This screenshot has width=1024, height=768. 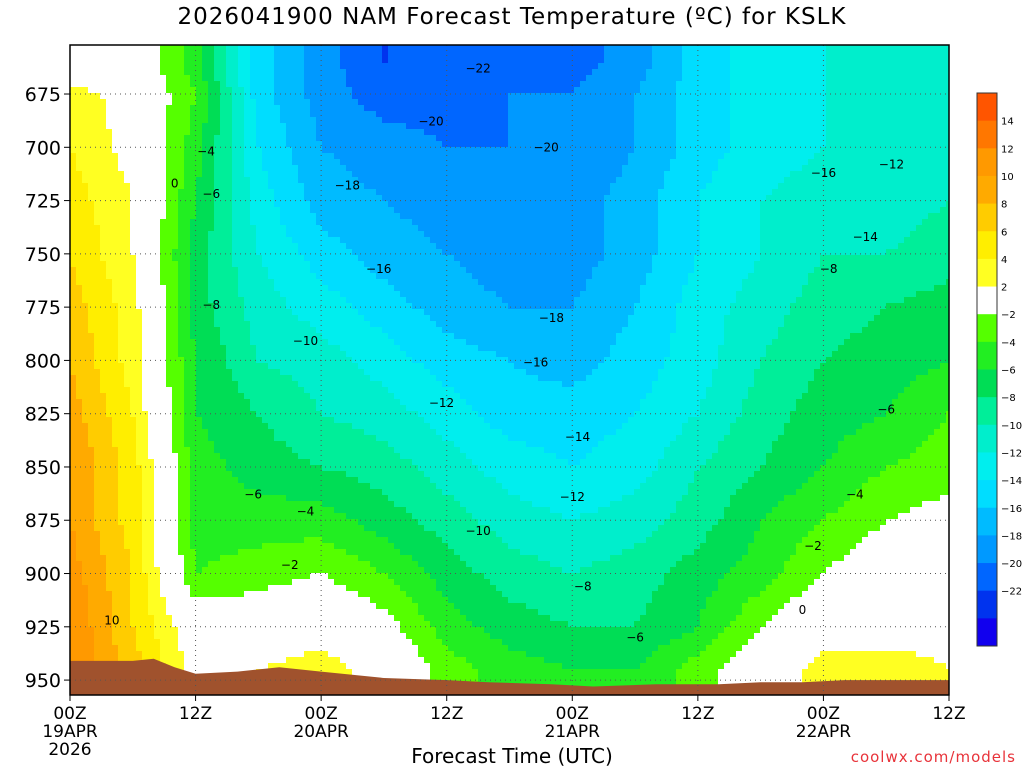 I want to click on colorbar-label: 10, so click(x=1007, y=177).